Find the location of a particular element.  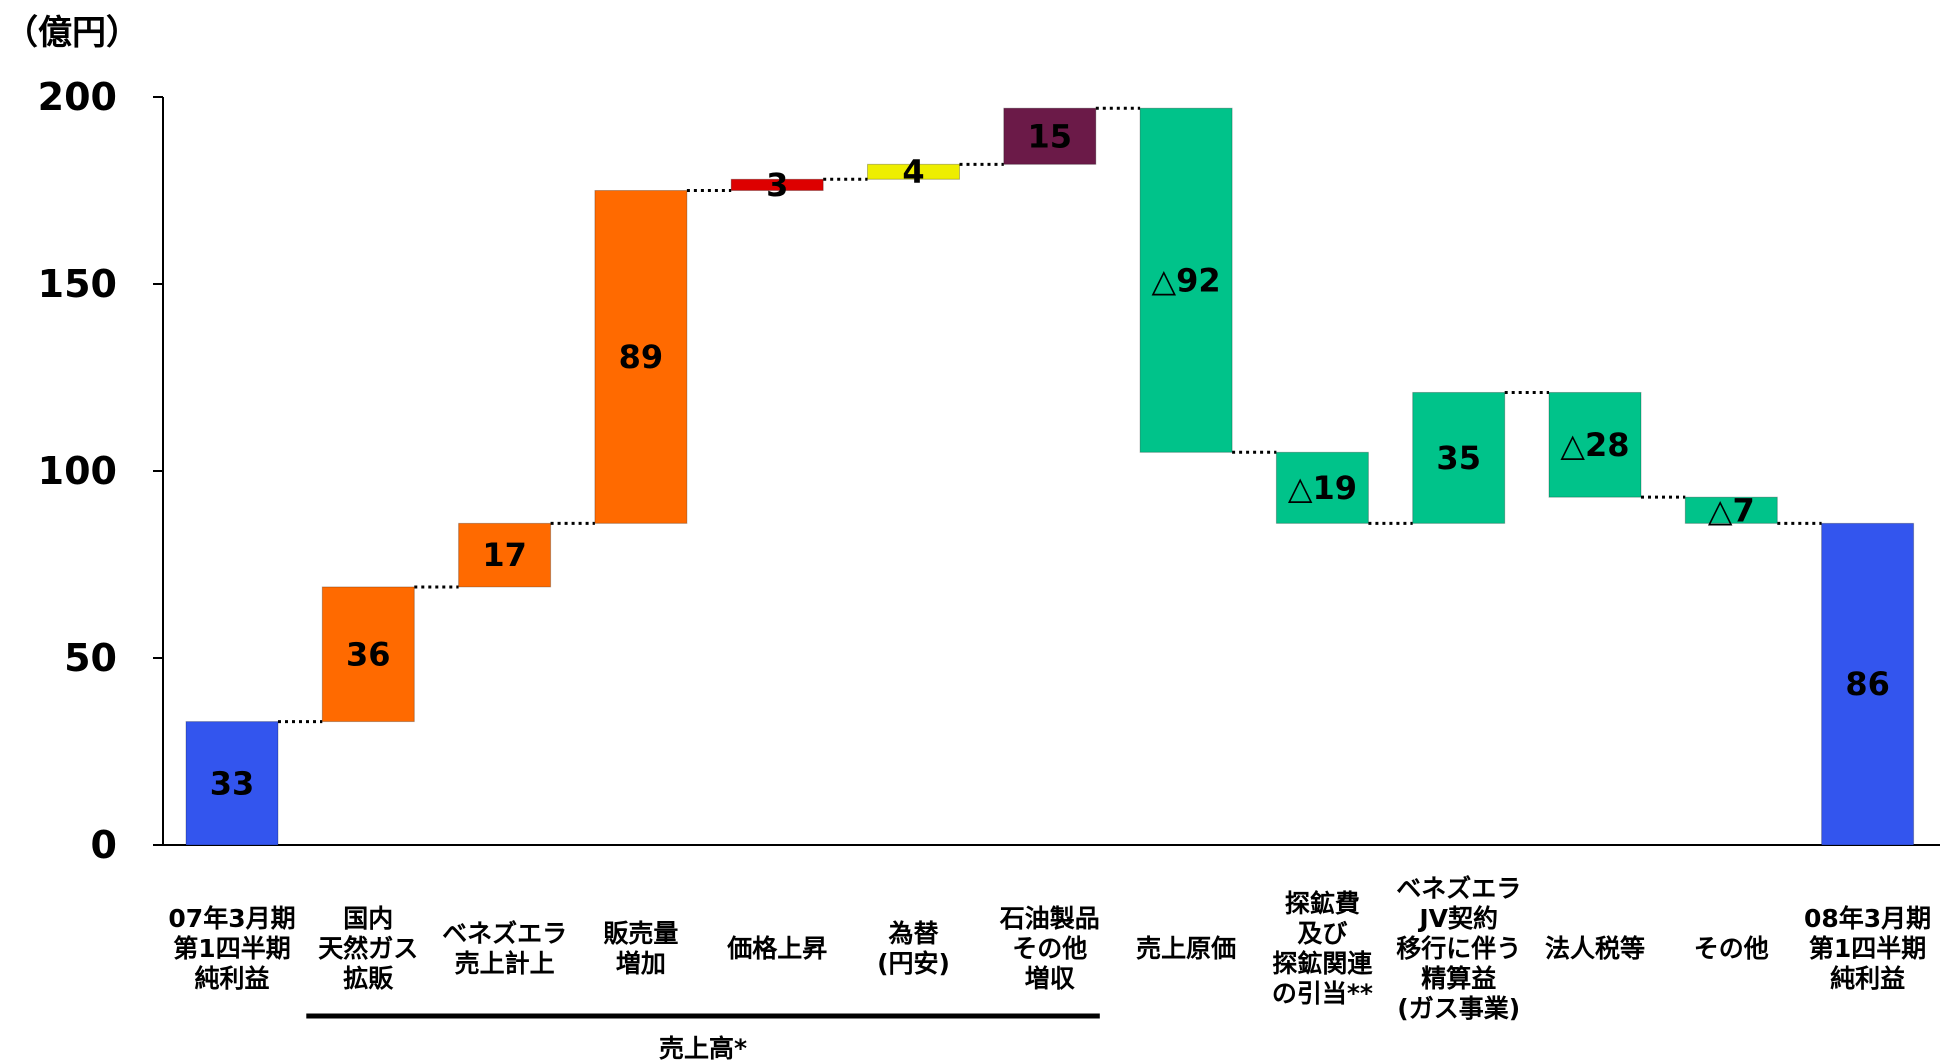

category-label-line: 天然ガス is located at coordinates (368, 948).